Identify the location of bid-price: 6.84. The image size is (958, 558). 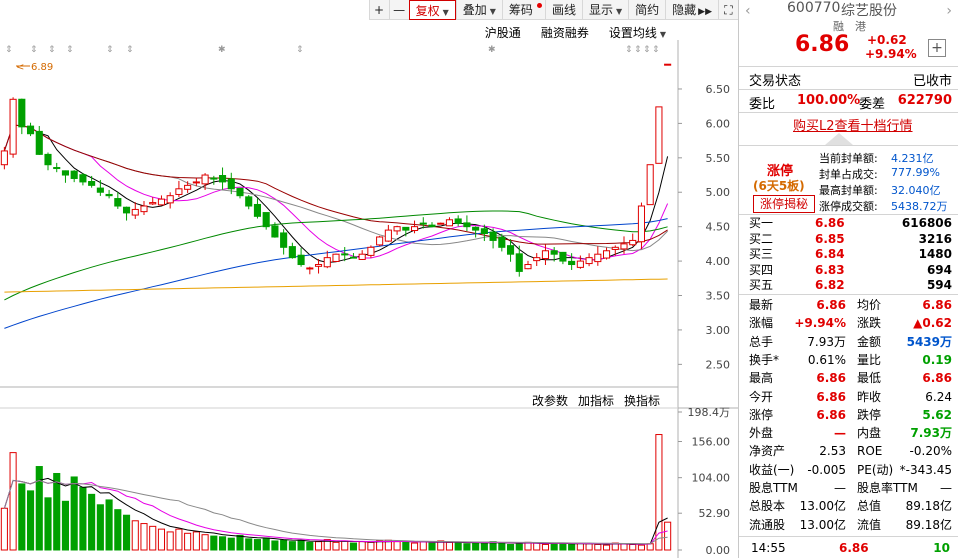
(830, 254).